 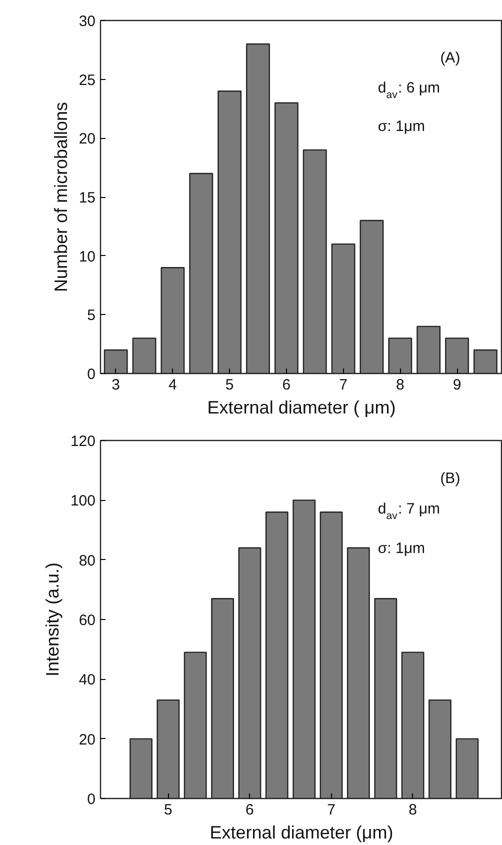 What do you see at coordinates (52, 619) in the screenshot?
I see `y-axis-title: Intensity (a.u.)` at bounding box center [52, 619].